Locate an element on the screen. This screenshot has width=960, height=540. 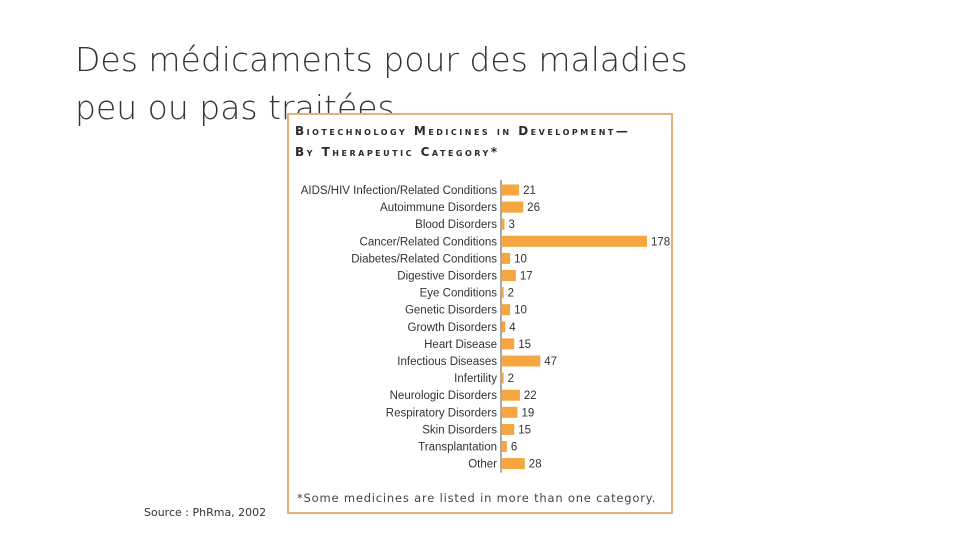
chart-title-line-2: By Therapeutic Category* is located at coordinates (397, 152).